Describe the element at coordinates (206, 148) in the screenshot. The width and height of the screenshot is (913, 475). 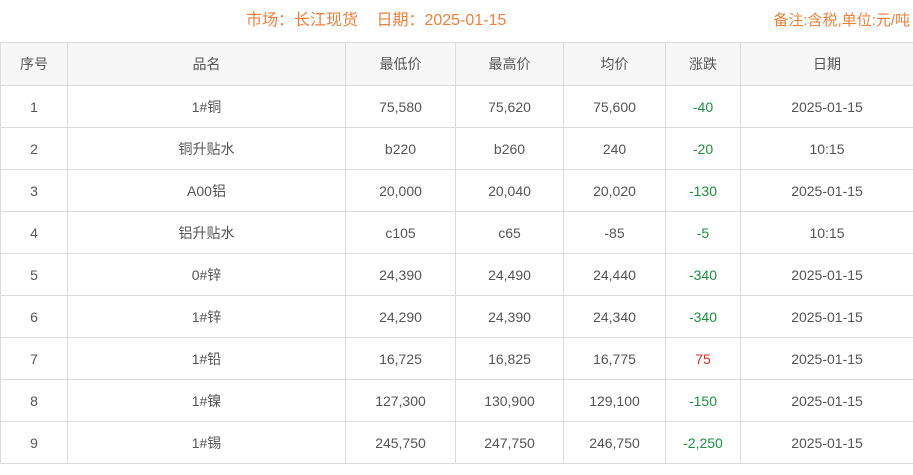
I see `product-name-cell: 铜升贴水` at that location.